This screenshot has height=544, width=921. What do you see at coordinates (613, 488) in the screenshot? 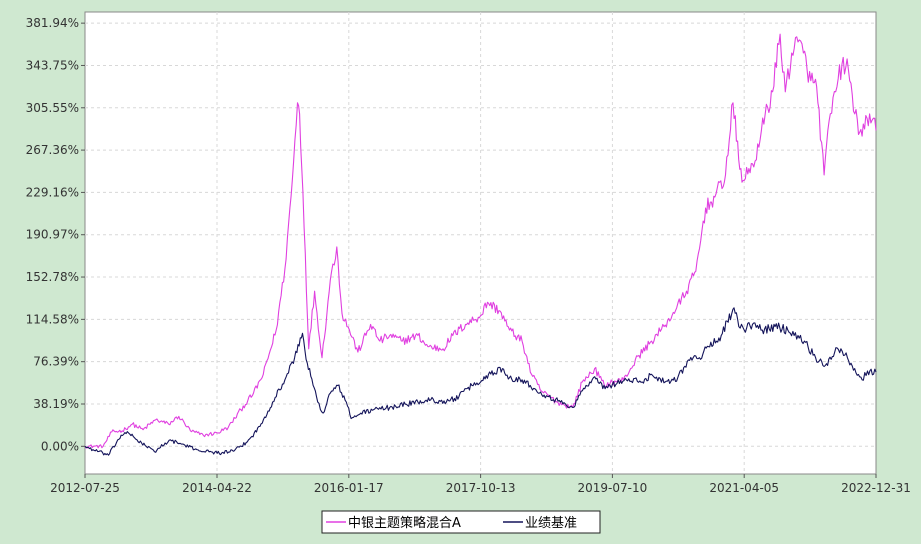
I see `x-tick-label: 2019-07-10` at bounding box center [613, 488].